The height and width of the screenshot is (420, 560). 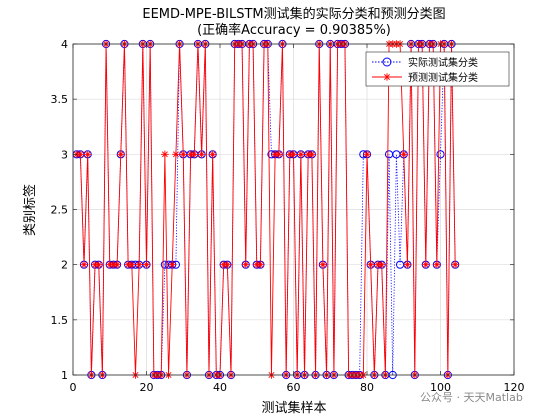 I want to click on legend-predicted-marker, so click(x=387, y=77).